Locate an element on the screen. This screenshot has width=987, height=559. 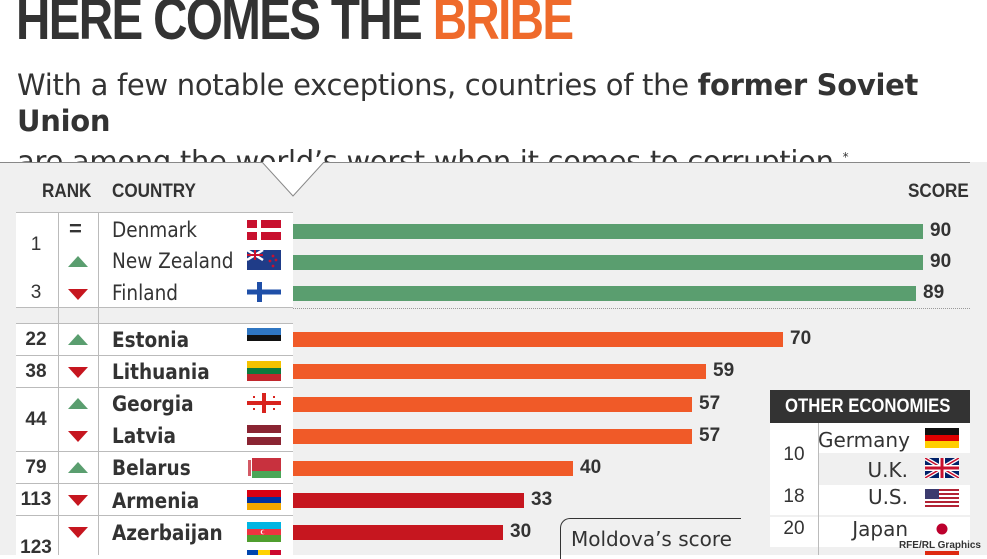
lithuania-flag-icon is located at coordinates (264, 371).